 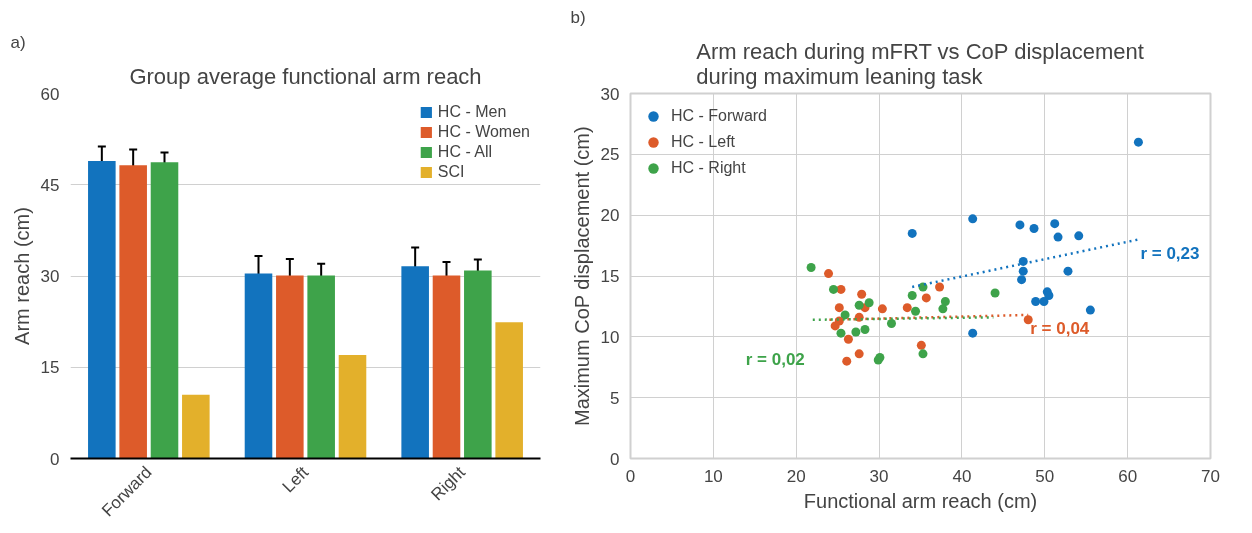 I want to click on legend-label: HC - Men, so click(x=472, y=112).